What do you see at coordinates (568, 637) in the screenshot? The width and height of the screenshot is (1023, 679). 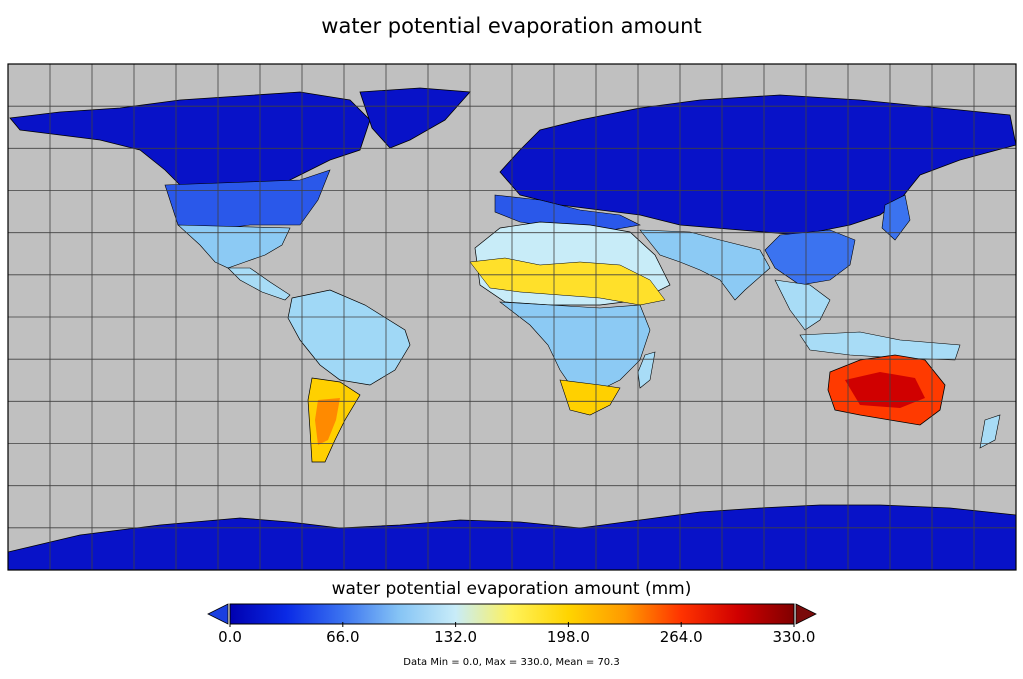 I see `colorbar-tick-label: 198.0` at bounding box center [568, 637].